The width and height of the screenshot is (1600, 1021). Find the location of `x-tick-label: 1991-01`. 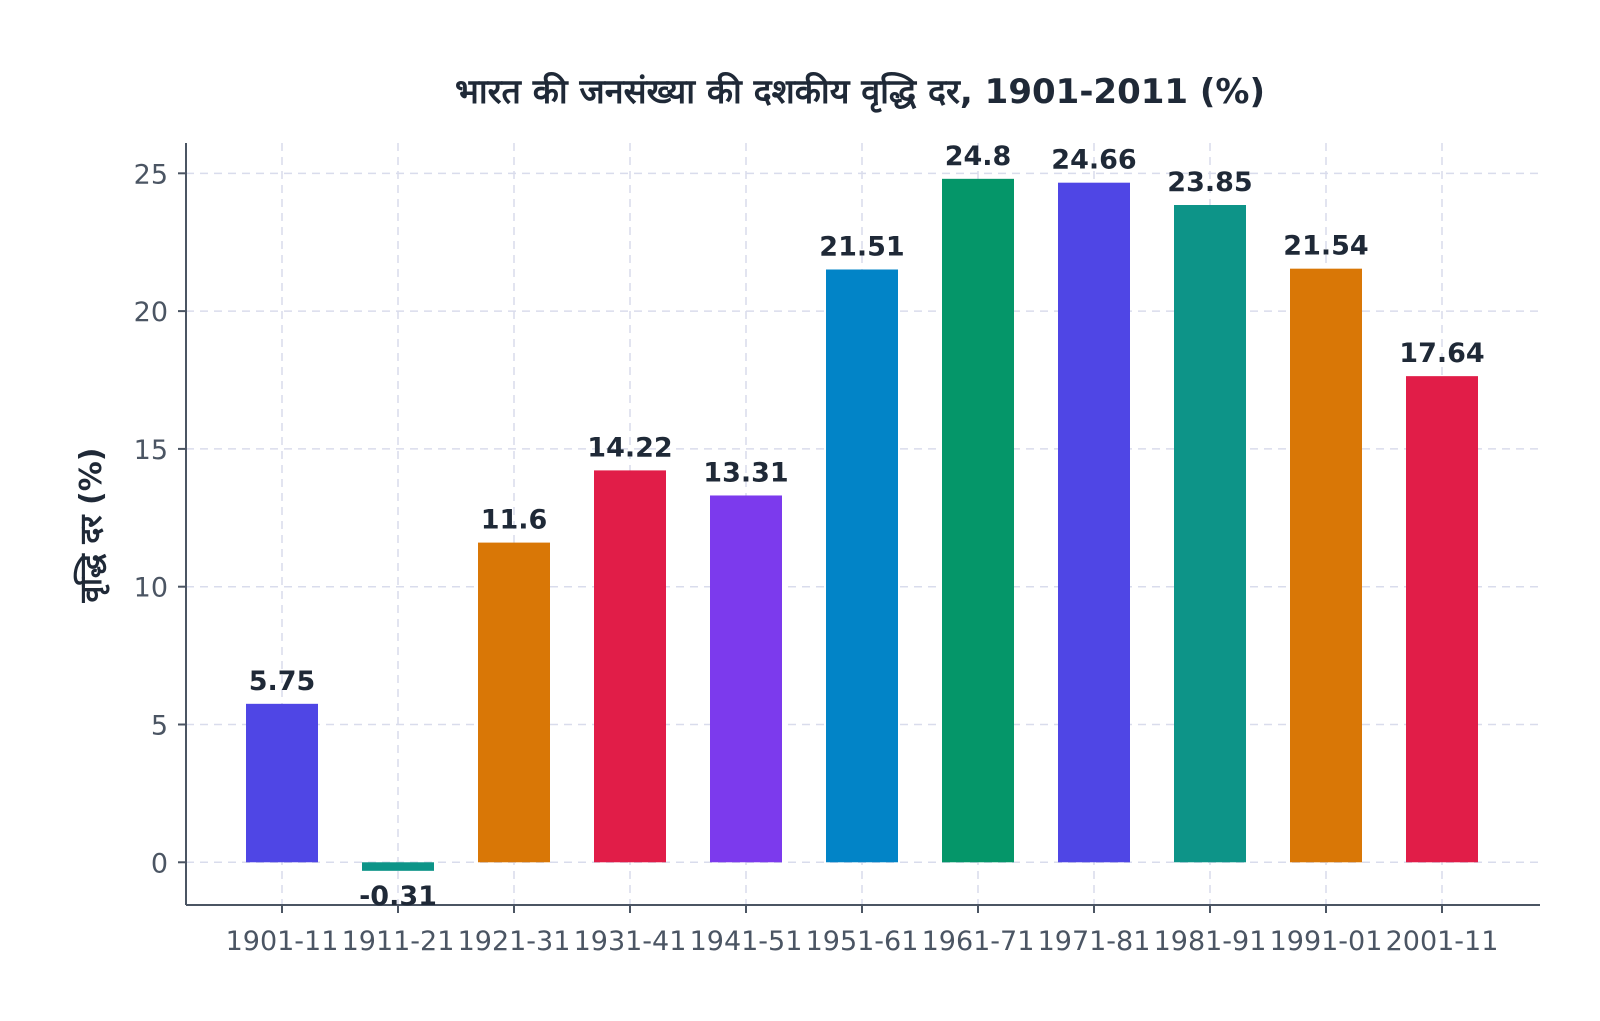

x-tick-label: 1991-01 is located at coordinates (1326, 941).